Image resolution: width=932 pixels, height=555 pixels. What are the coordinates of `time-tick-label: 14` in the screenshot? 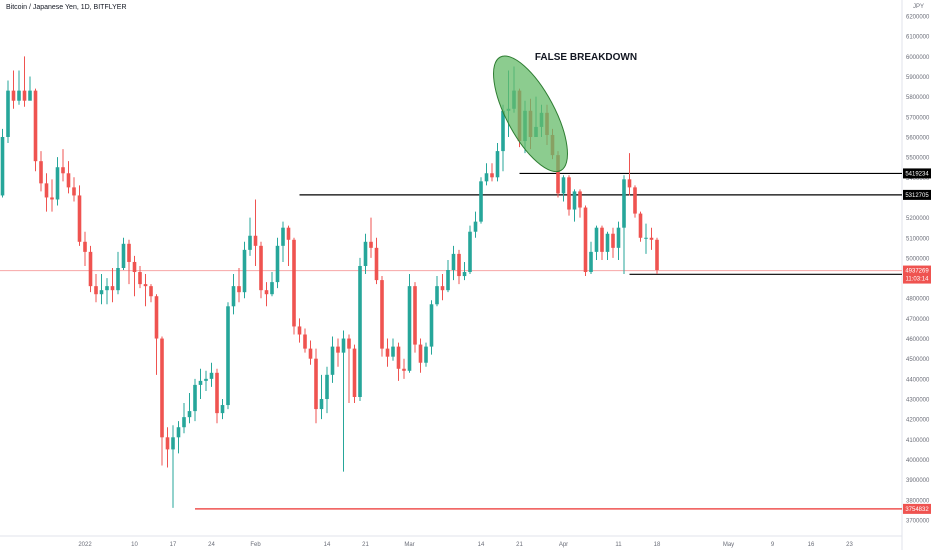 It's located at (481, 545).